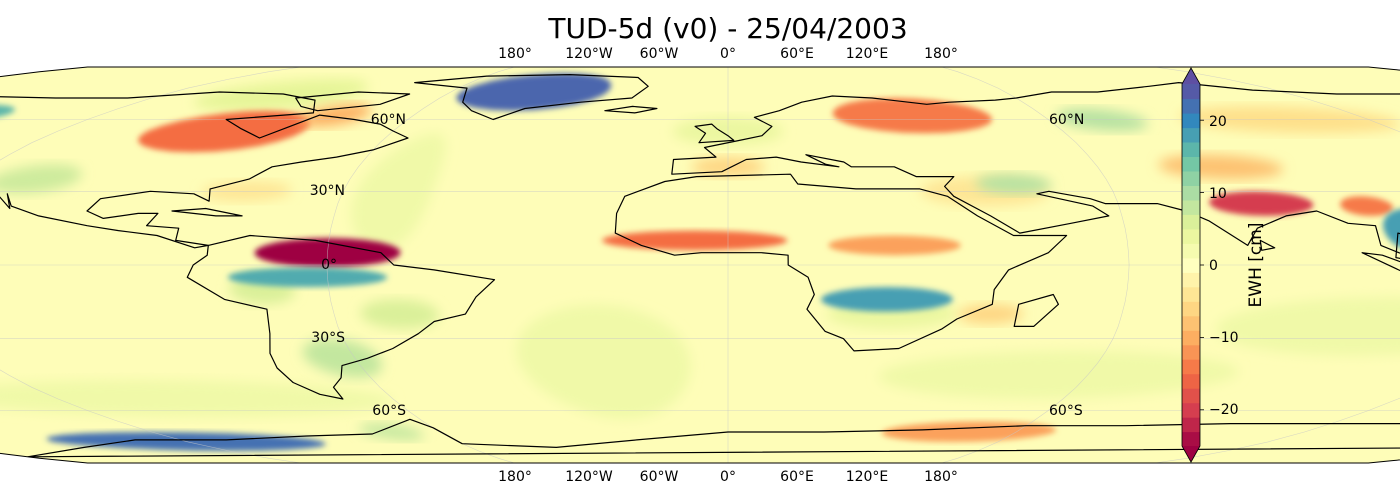 The width and height of the screenshot is (1400, 500). I want to click on coastline-north-america, so click(204, 170).